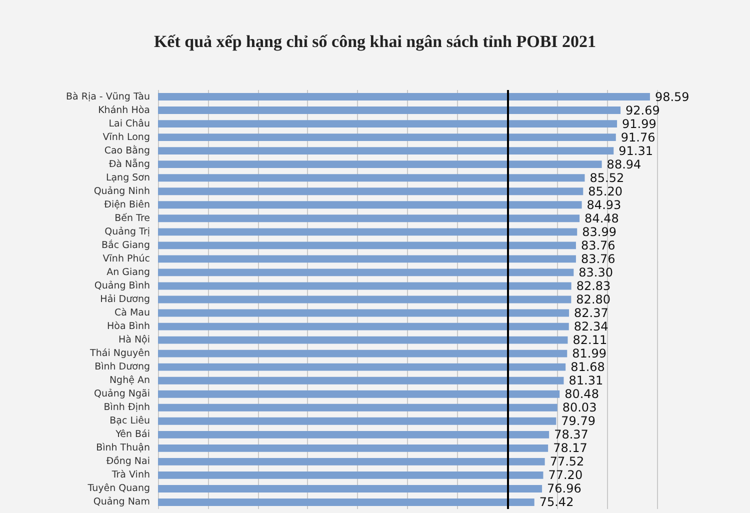  Describe the element at coordinates (108, 96) in the screenshot. I see `y-tick-label: Bà Rịa - Vũng Tàu` at that location.